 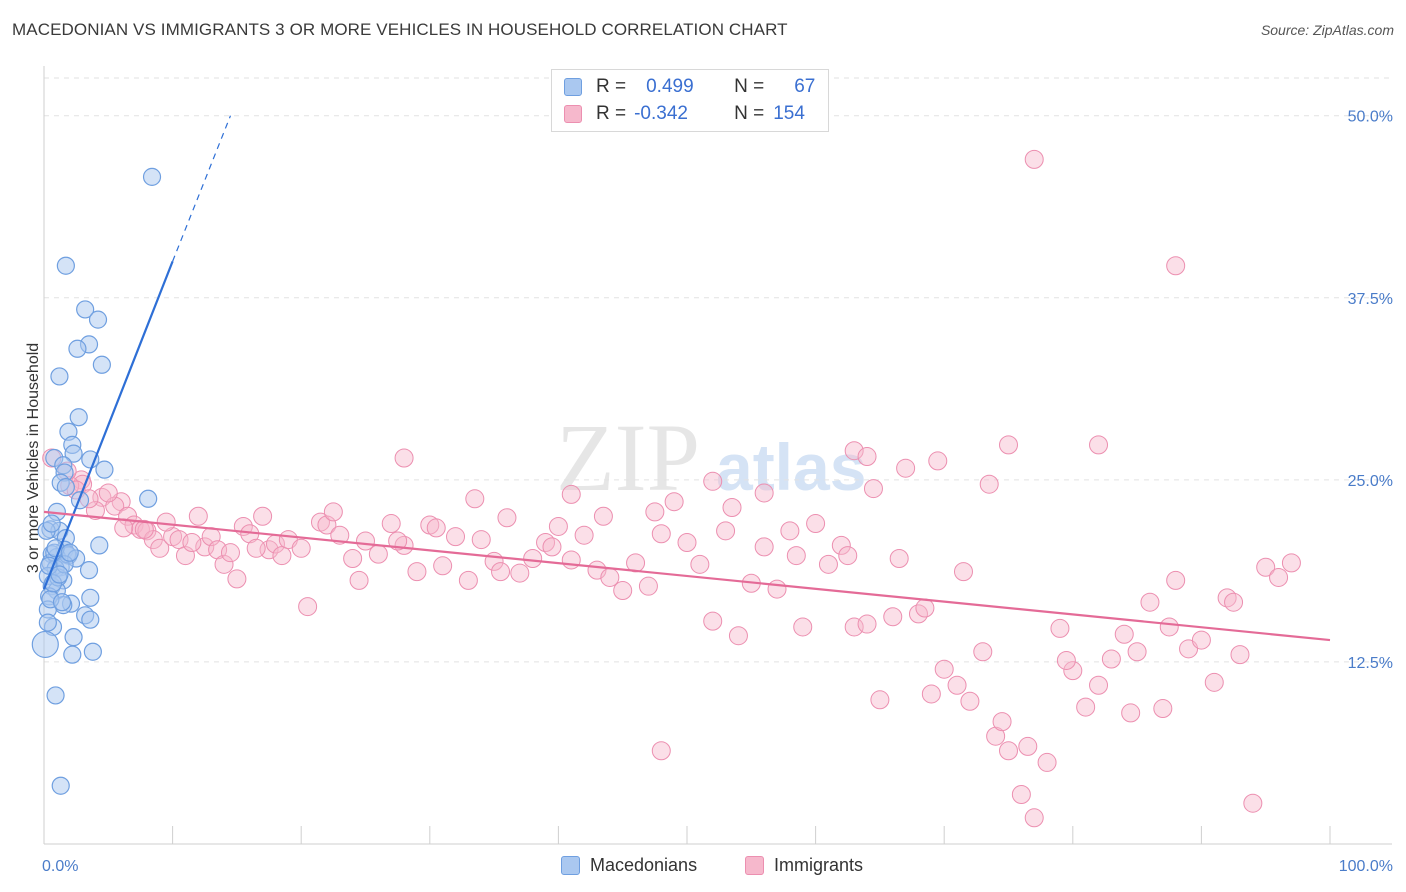 What do you see at coordinates (1370, 299) in the screenshot?
I see `y-tick-label: 37.5%` at bounding box center [1370, 299].